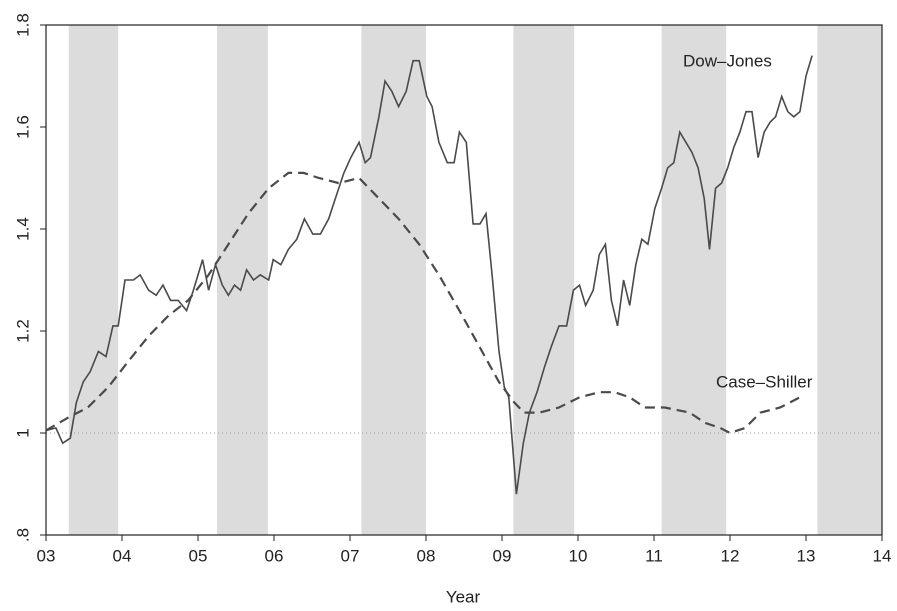  What do you see at coordinates (426, 555) in the screenshot?
I see `x-tick-label: 08` at bounding box center [426, 555].